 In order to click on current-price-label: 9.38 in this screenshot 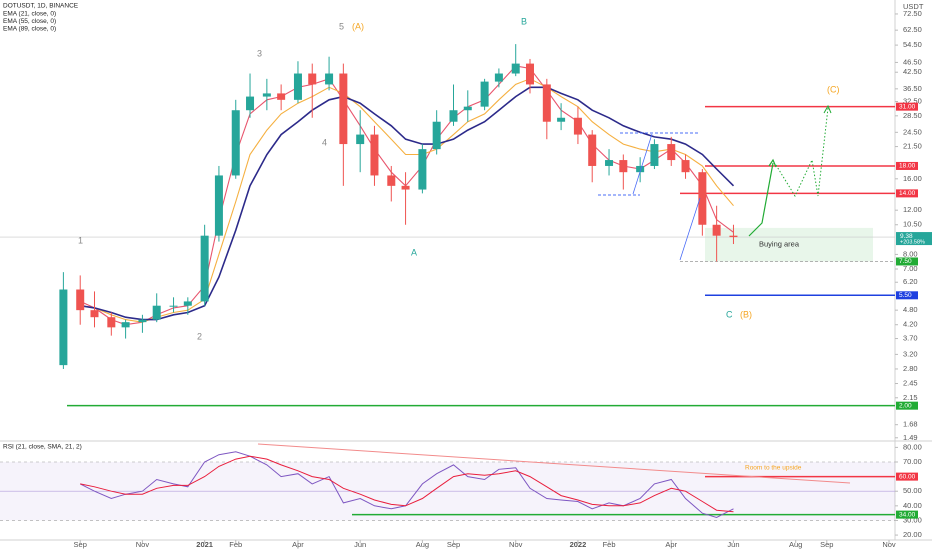, I will do `click(906, 236)`.